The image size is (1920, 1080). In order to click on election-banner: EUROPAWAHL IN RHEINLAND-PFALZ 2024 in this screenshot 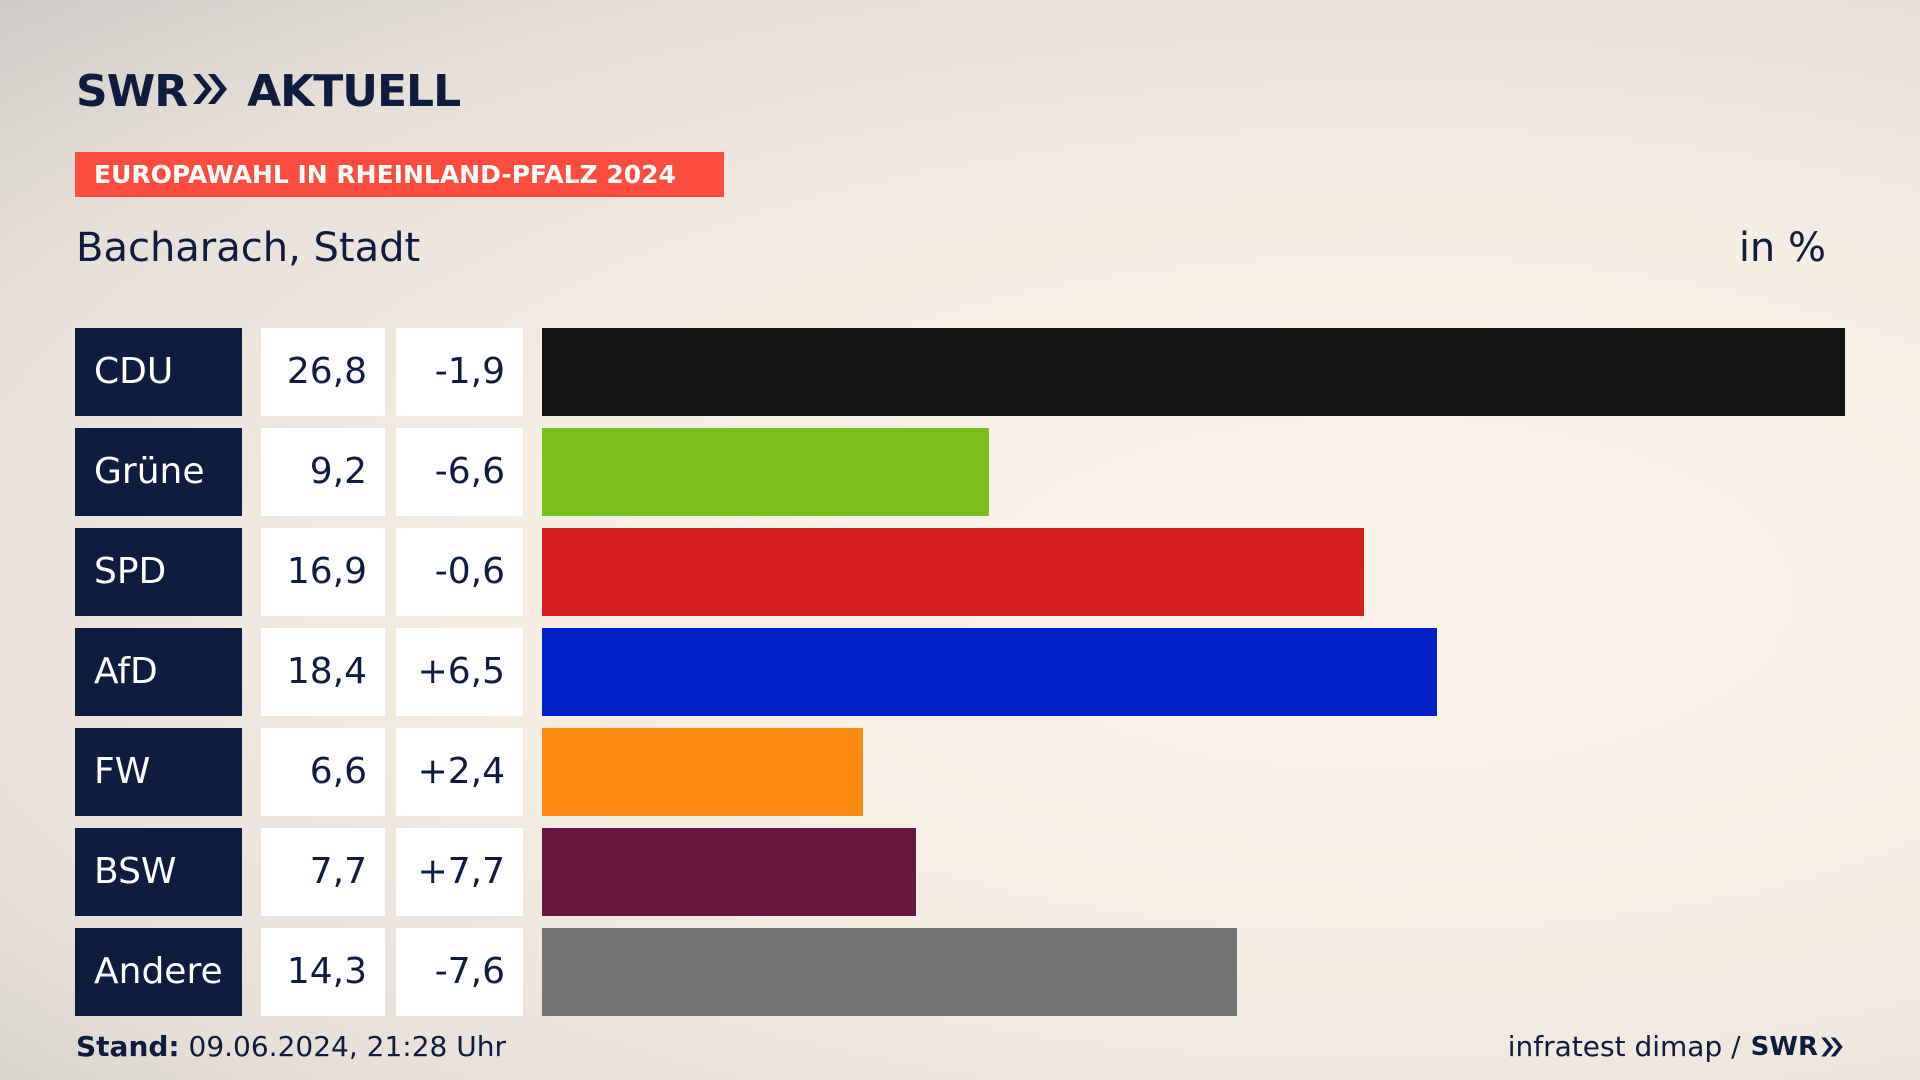, I will do `click(399, 174)`.